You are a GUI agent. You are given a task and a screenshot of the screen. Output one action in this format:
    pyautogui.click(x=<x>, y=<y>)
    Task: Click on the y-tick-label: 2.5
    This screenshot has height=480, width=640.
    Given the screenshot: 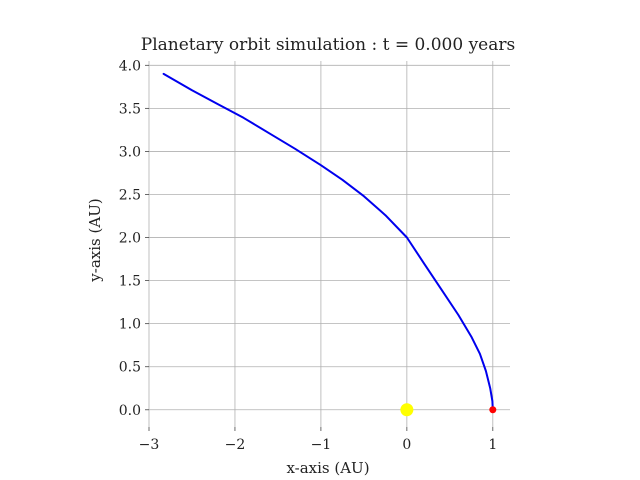 What is the action you would take?
    pyautogui.click(x=130, y=195)
    